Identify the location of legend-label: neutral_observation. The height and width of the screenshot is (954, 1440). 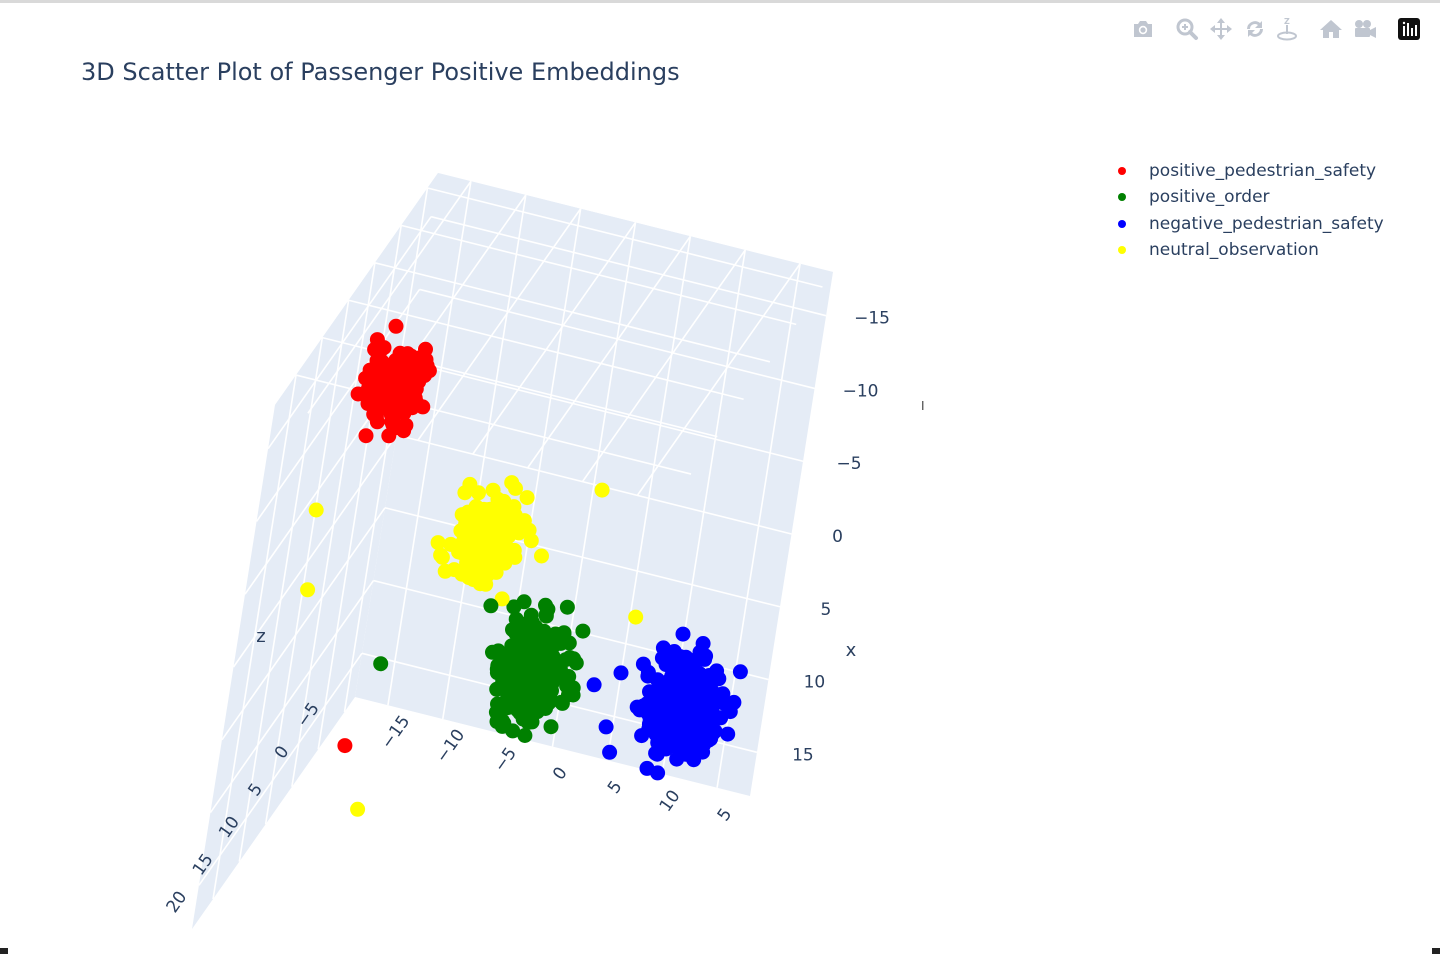
(1234, 250).